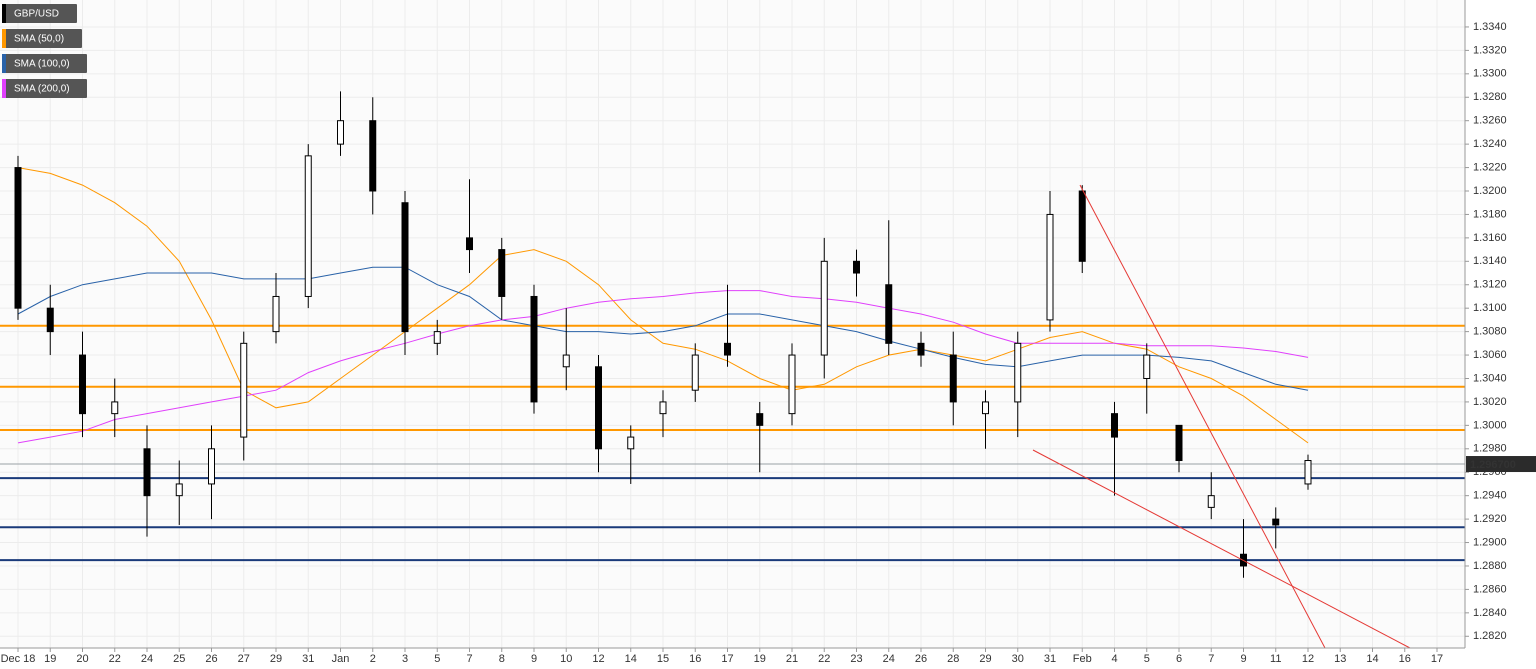 The height and width of the screenshot is (669, 1536). What do you see at coordinates (663, 659) in the screenshot?
I see `x-tick-label: 15` at bounding box center [663, 659].